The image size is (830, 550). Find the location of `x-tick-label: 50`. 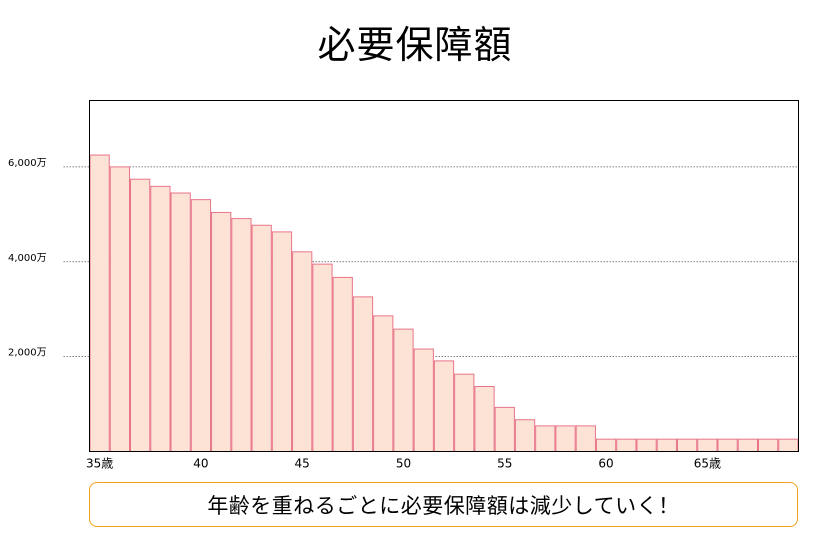

x-tick-label: 50 is located at coordinates (403, 464).